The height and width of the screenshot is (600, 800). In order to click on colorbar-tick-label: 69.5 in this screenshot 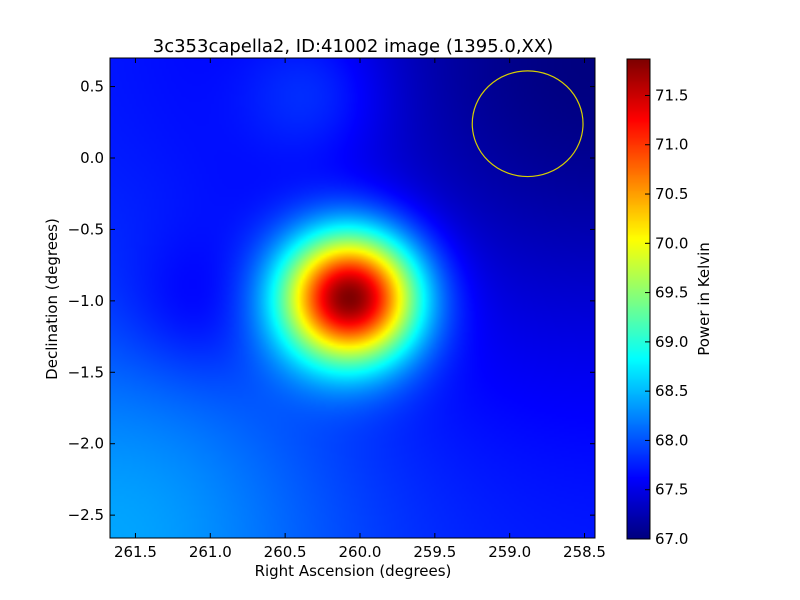, I will do `click(671, 293)`.